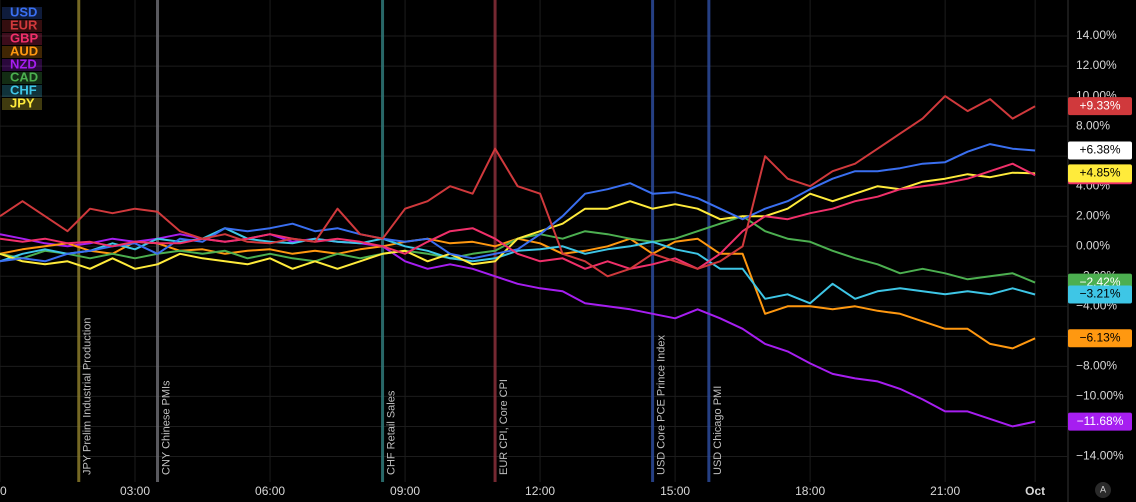  What do you see at coordinates (88, 396) in the screenshot?
I see `event-label: JPY Prelim Industrial Production` at bounding box center [88, 396].